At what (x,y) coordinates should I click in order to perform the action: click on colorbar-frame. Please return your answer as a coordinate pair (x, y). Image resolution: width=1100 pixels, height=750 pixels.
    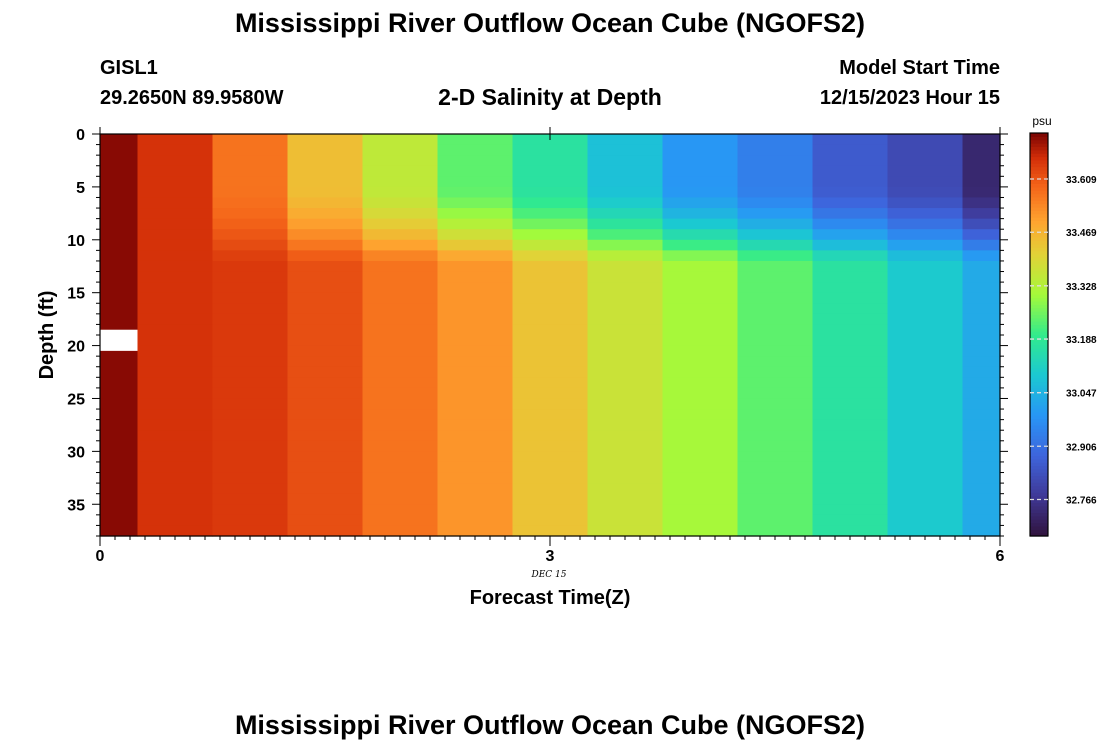
    Looking at the image, I should click on (1039, 334).